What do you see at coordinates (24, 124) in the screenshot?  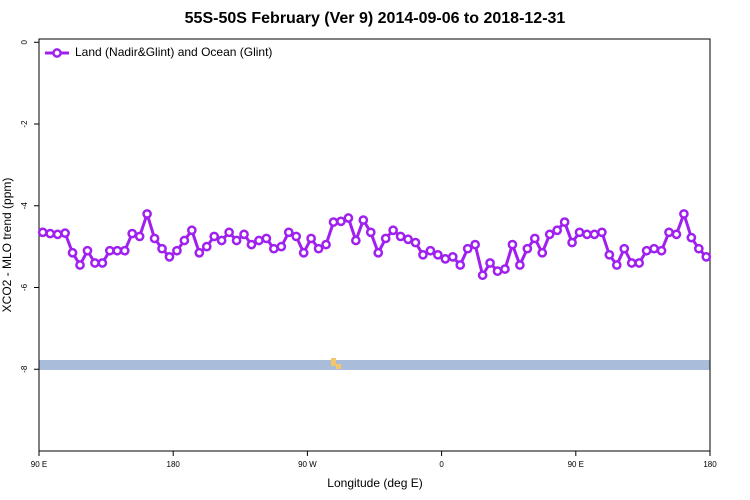 I see `y-tick-label: -2` at bounding box center [24, 124].